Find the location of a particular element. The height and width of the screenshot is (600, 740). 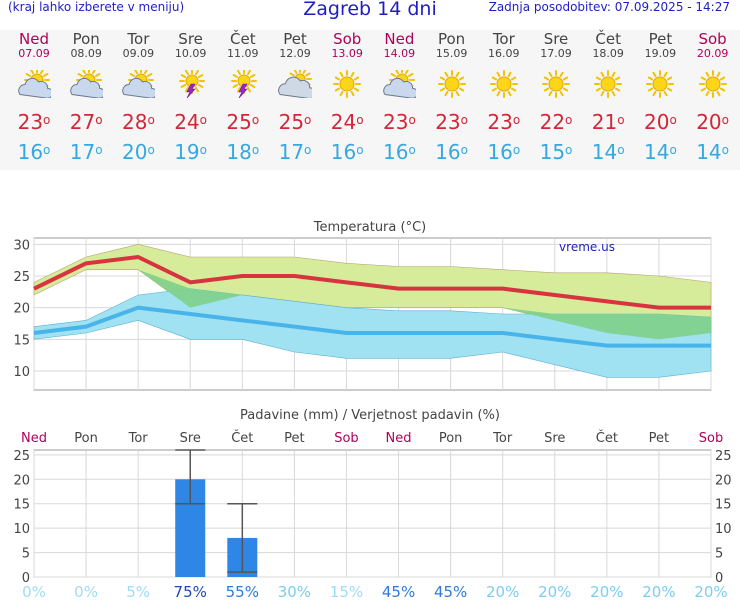

last-update: Zadnja posodobitev: 07.09.2025 - 14:27 is located at coordinates (609, 7).